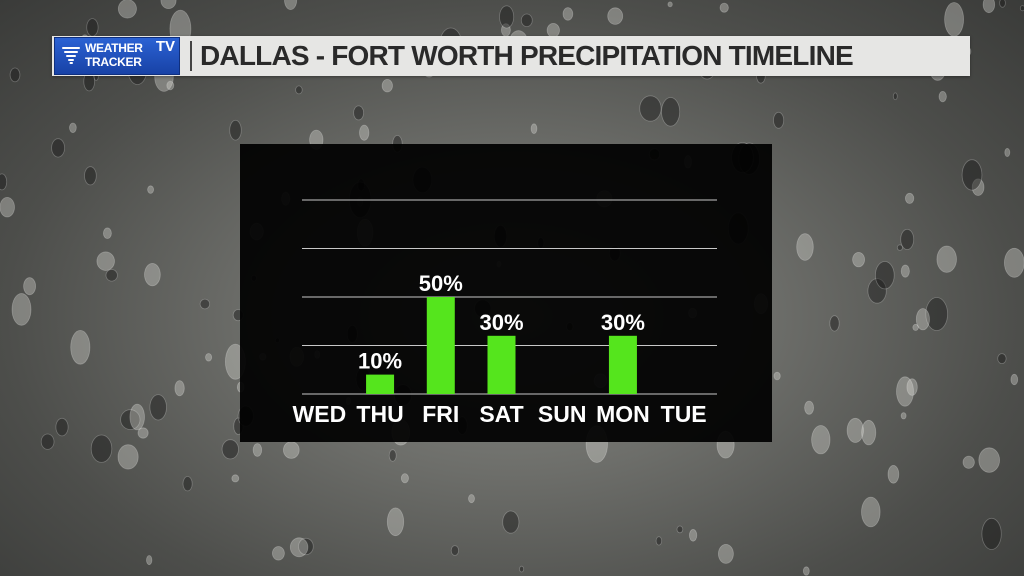  Describe the element at coordinates (165, 46) in the screenshot. I see `logo-text-tv: TV` at that location.